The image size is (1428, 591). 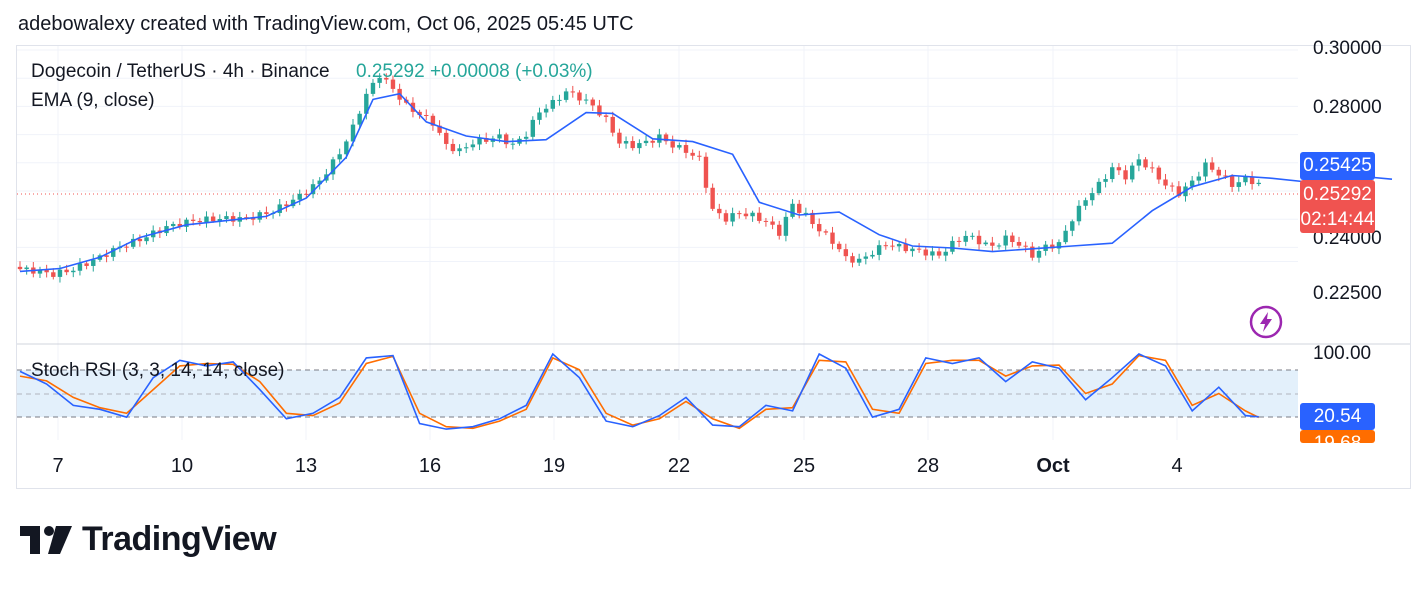 I want to click on legend-symbol: Dogecoin / TetherUS · 4h · Binance, so click(x=180, y=71).